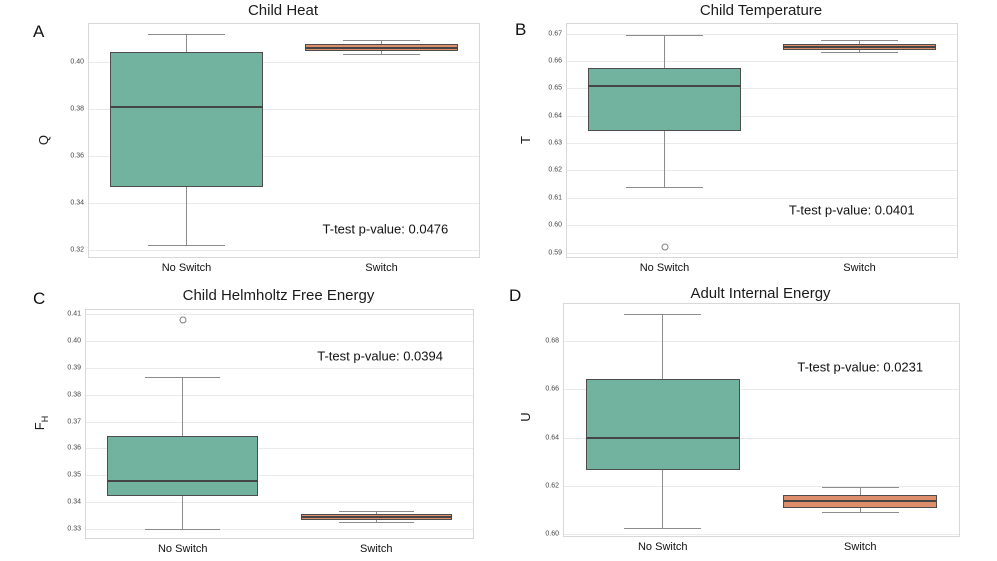 This screenshot has width=997, height=561. What do you see at coordinates (555, 198) in the screenshot?
I see `y-tick-label: 0.61` at bounding box center [555, 198].